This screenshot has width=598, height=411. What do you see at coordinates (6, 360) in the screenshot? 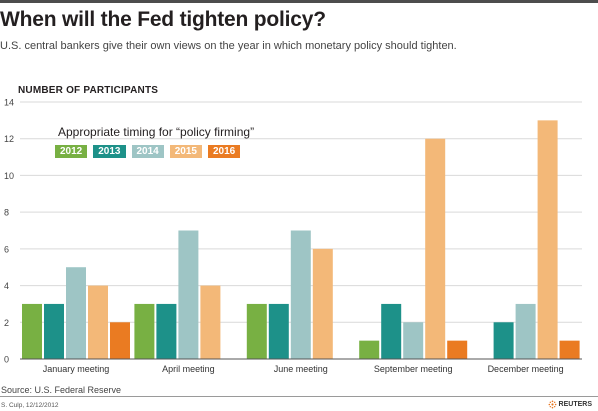
I see `y-tick-label: 0` at bounding box center [6, 360].